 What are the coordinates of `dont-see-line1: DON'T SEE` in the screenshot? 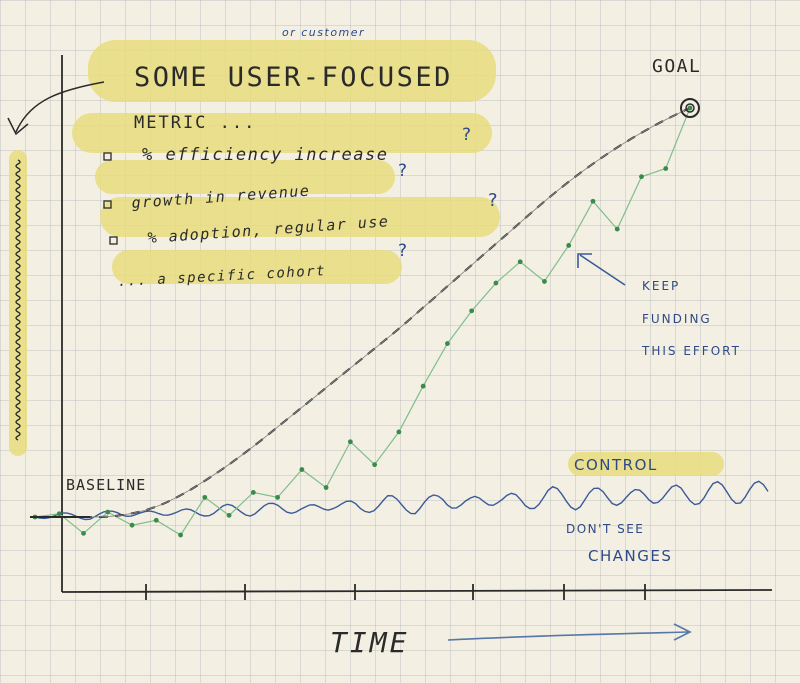 It's located at (605, 529).